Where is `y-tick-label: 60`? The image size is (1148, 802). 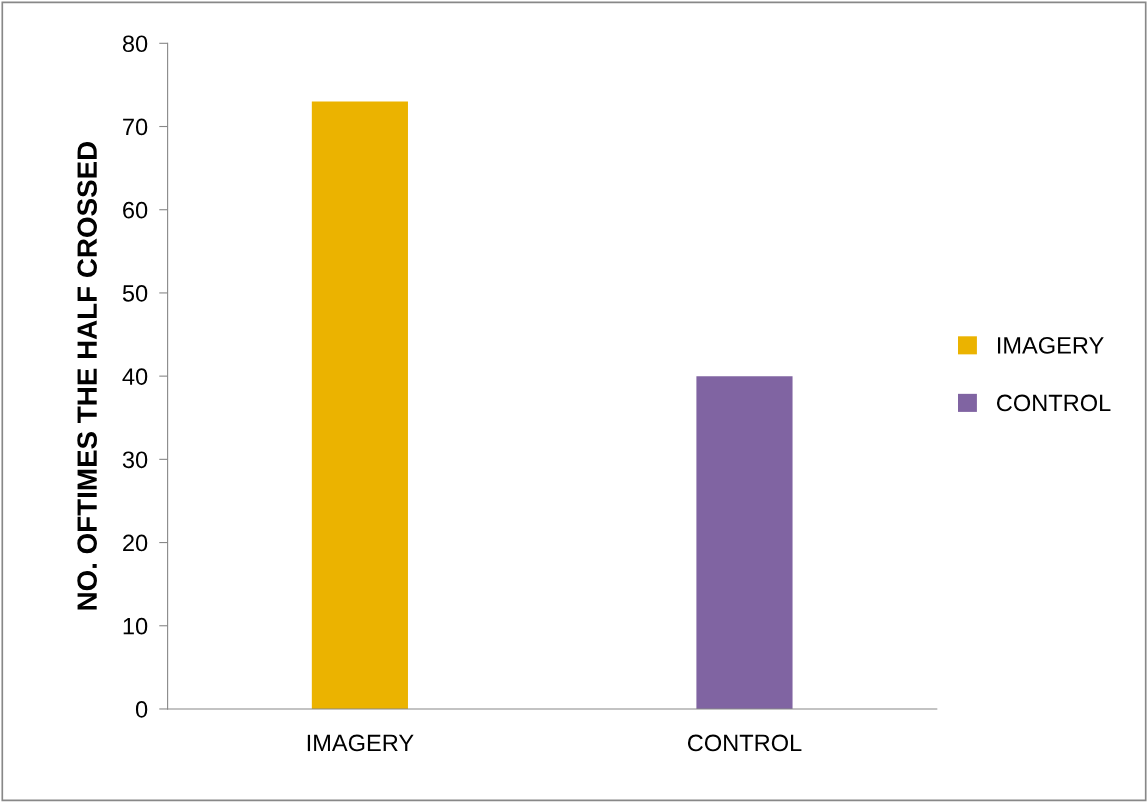
y-tick-label: 60 is located at coordinates (135, 210).